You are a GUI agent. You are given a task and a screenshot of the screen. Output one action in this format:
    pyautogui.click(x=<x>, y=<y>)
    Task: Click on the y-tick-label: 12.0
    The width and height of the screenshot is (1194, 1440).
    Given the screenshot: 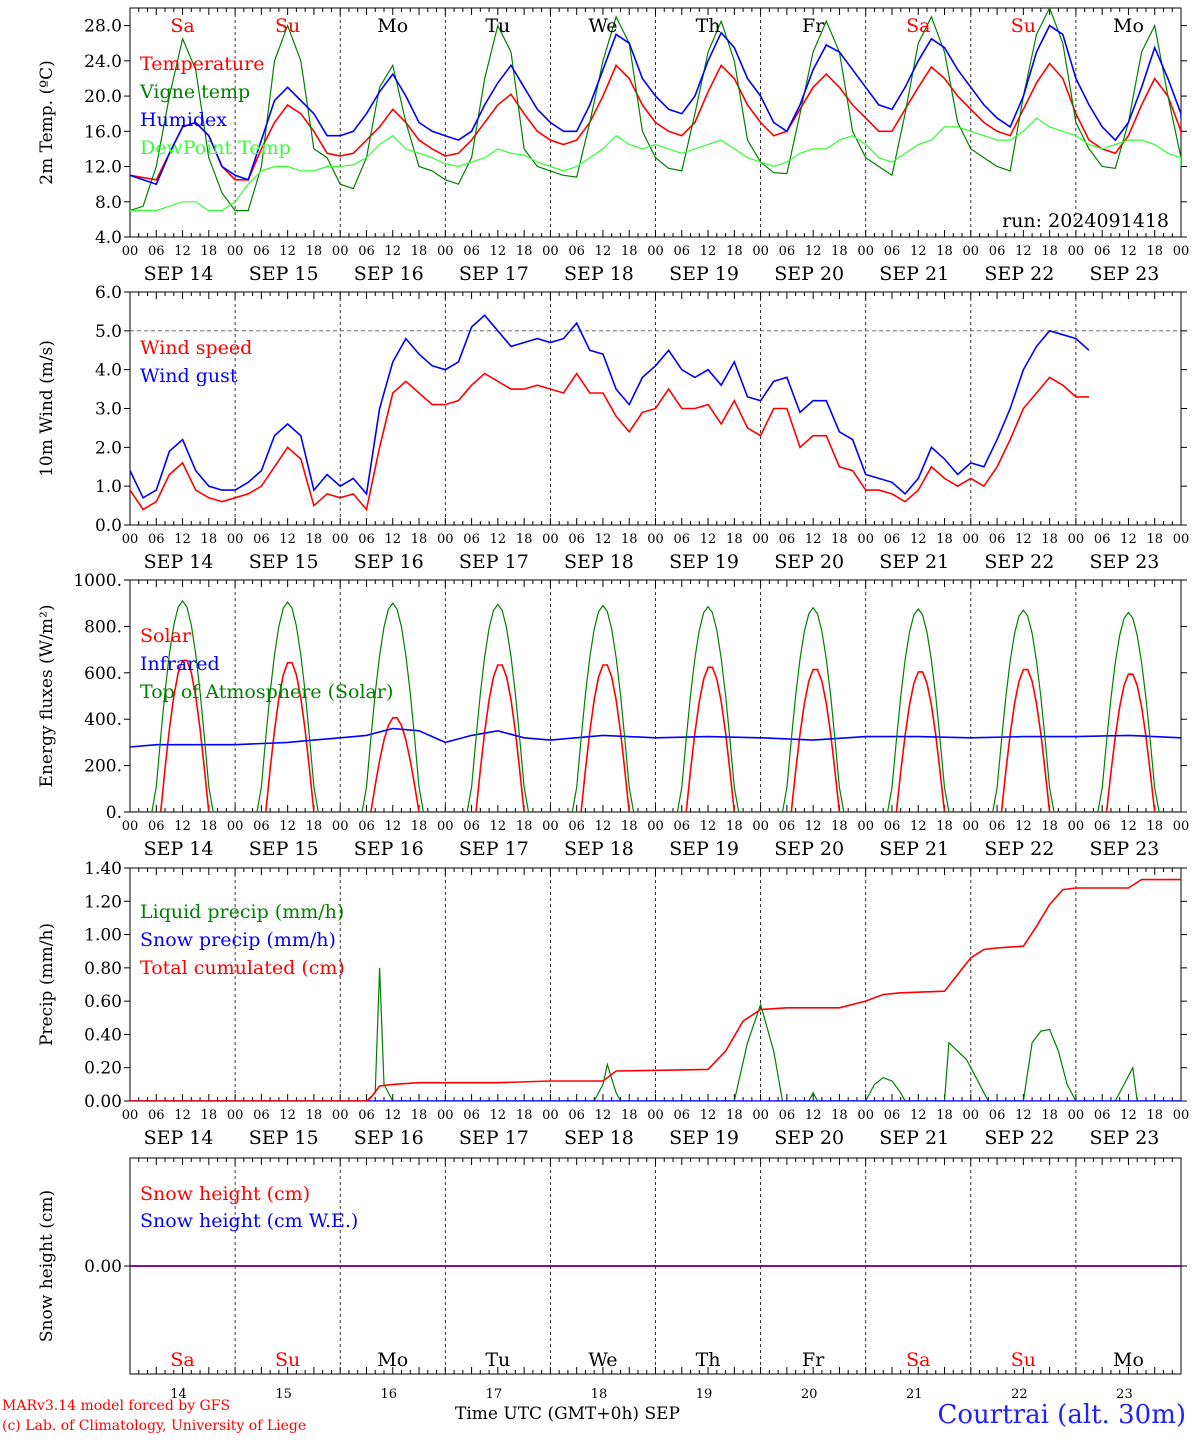 What is the action you would take?
    pyautogui.click(x=103, y=168)
    